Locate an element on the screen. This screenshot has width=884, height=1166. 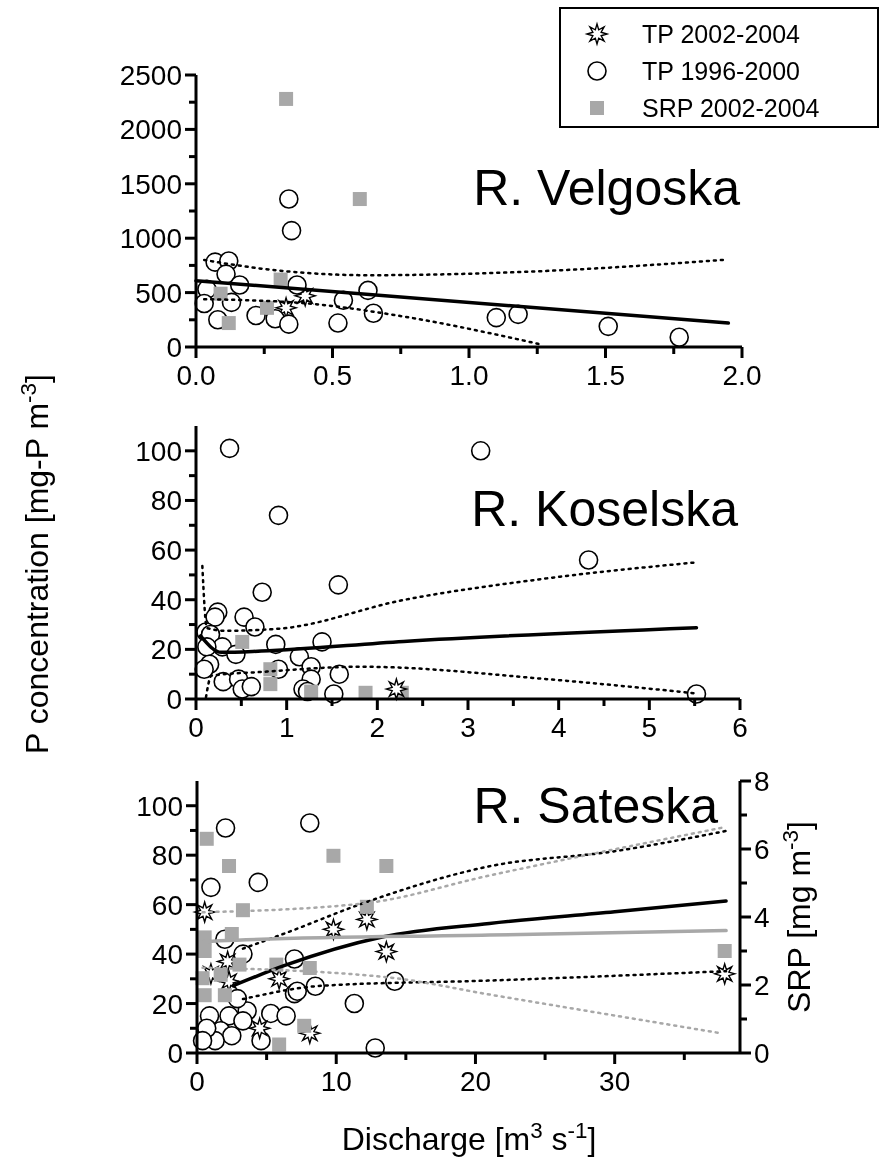
y-tick-label: 1500 is located at coordinates (150, 184).